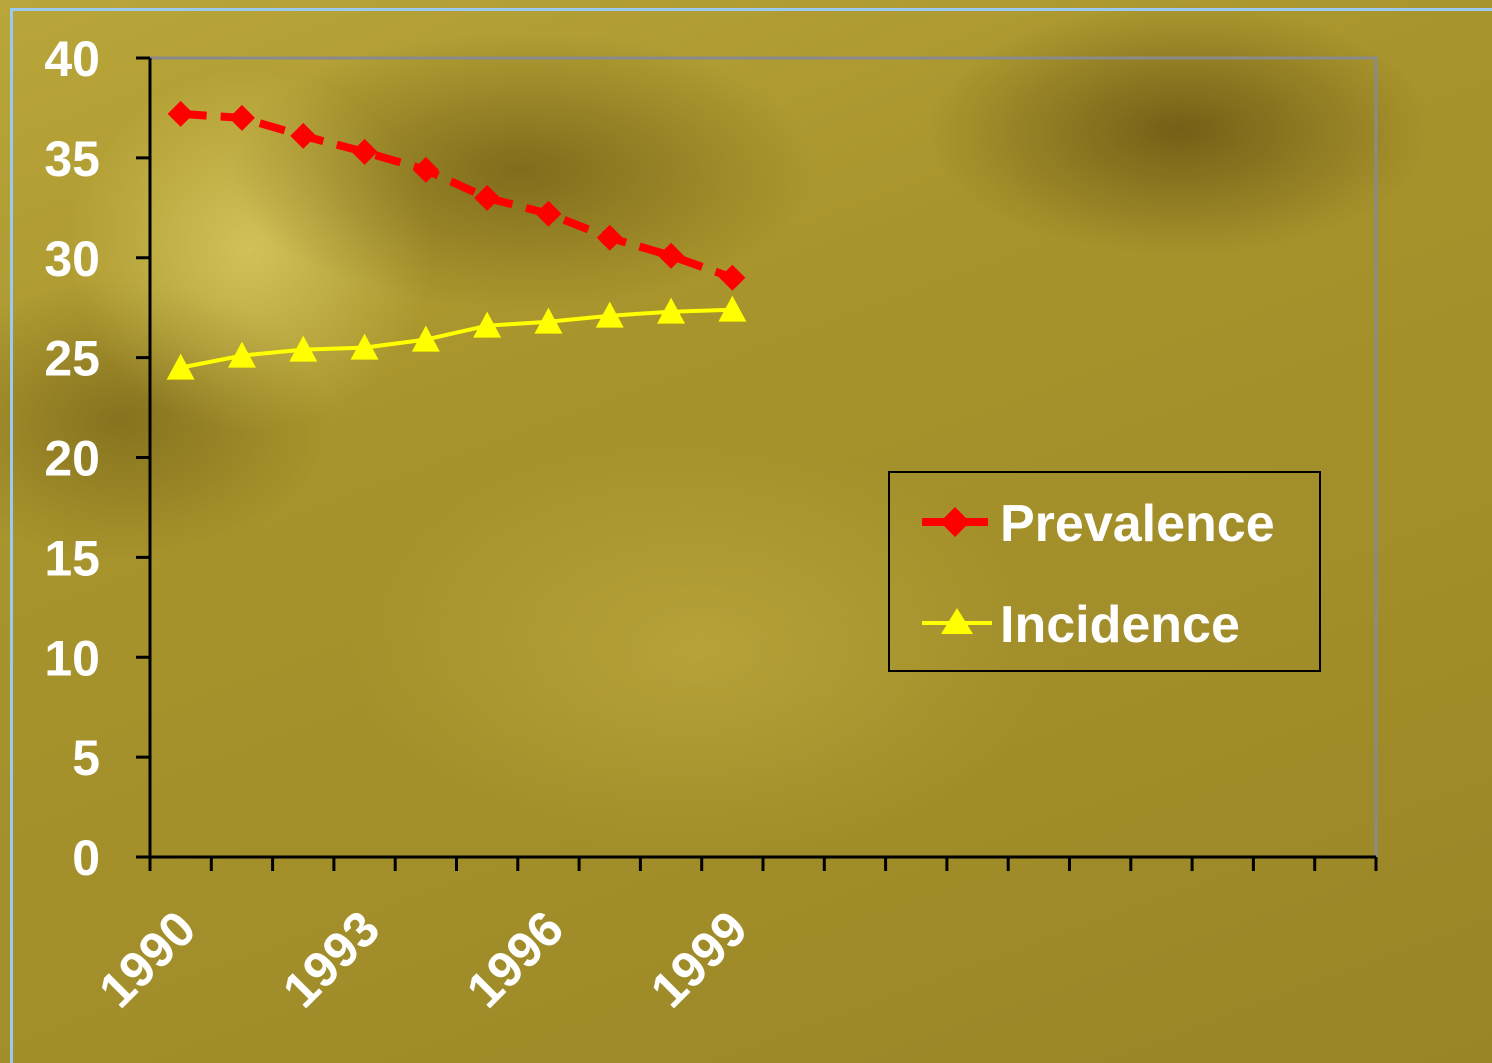 The image size is (1492, 1063). I want to click on x-tick-label: 1993, so click(331, 959).